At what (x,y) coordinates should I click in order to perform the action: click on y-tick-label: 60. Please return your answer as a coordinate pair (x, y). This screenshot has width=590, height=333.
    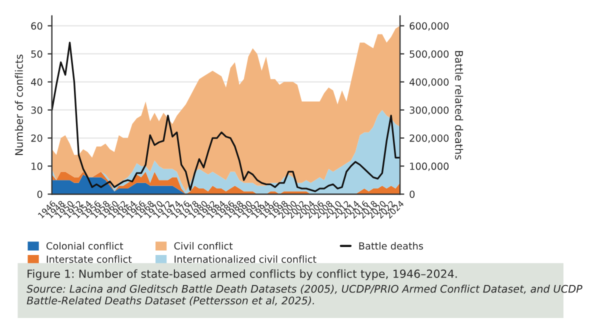
    Looking at the image, I should click on (36, 26).